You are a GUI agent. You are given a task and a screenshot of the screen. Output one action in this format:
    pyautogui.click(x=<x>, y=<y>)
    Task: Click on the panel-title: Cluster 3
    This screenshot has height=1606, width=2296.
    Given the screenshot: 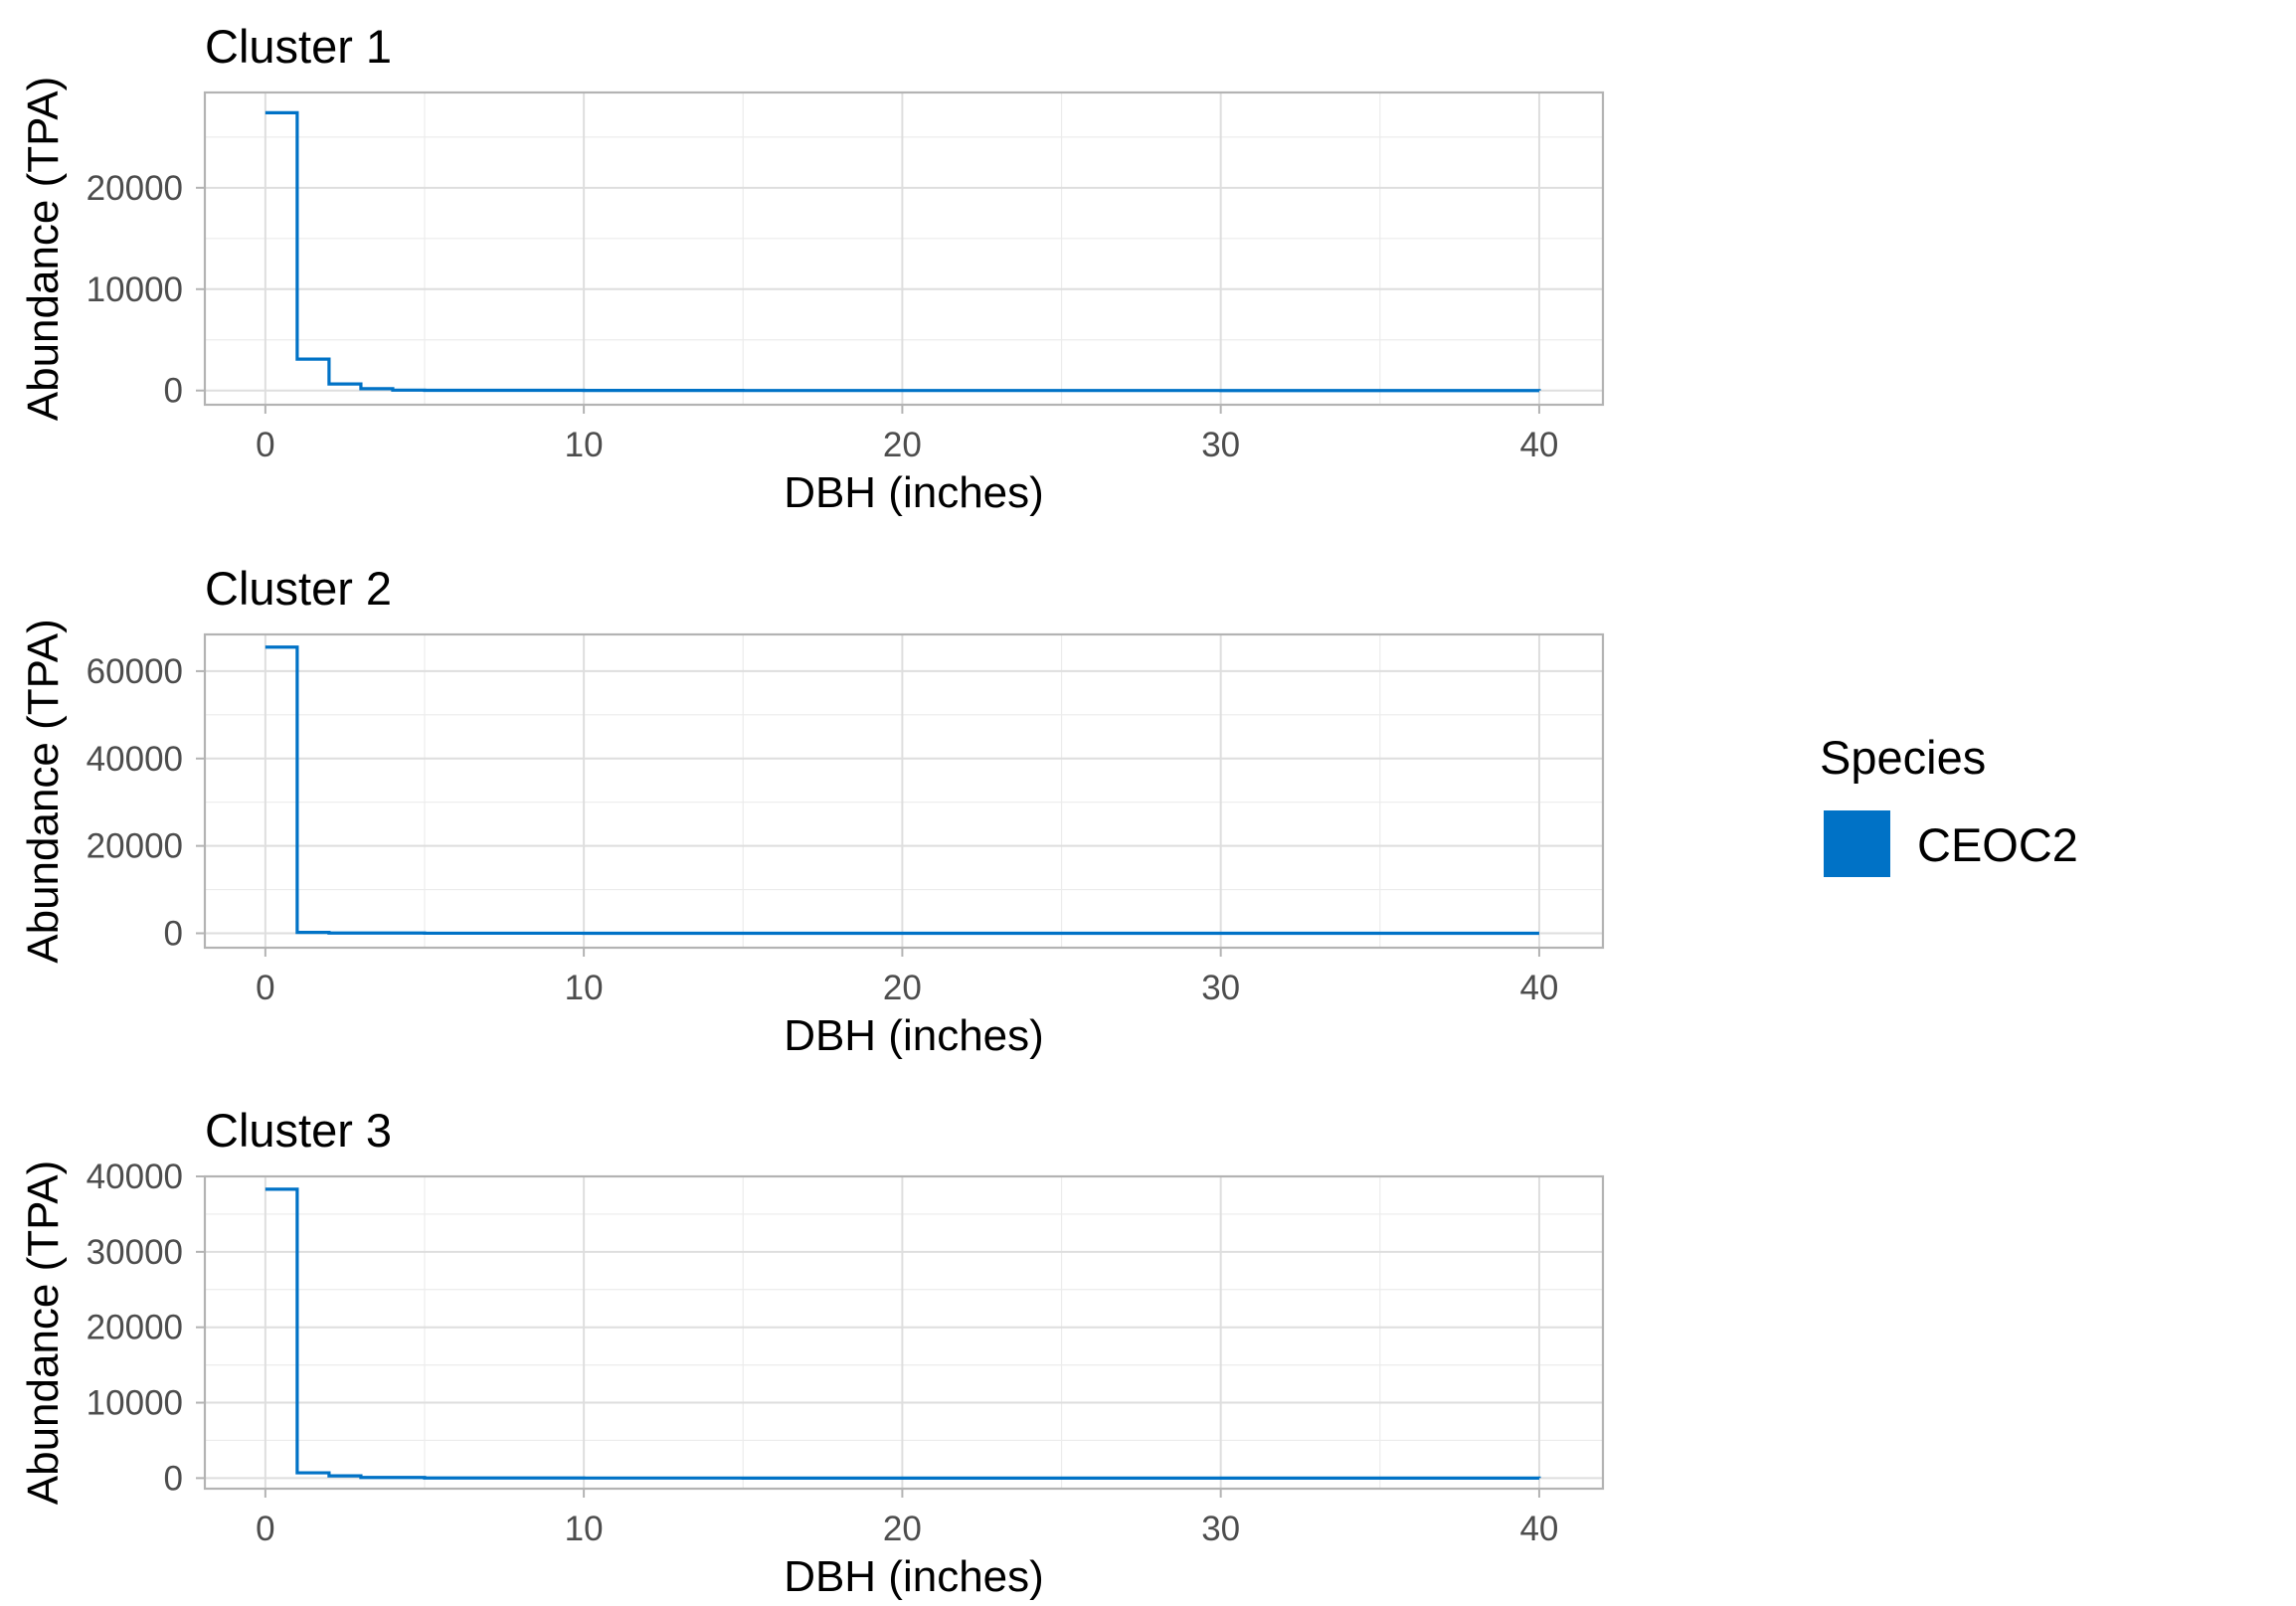 What is the action you would take?
    pyautogui.click(x=298, y=1130)
    